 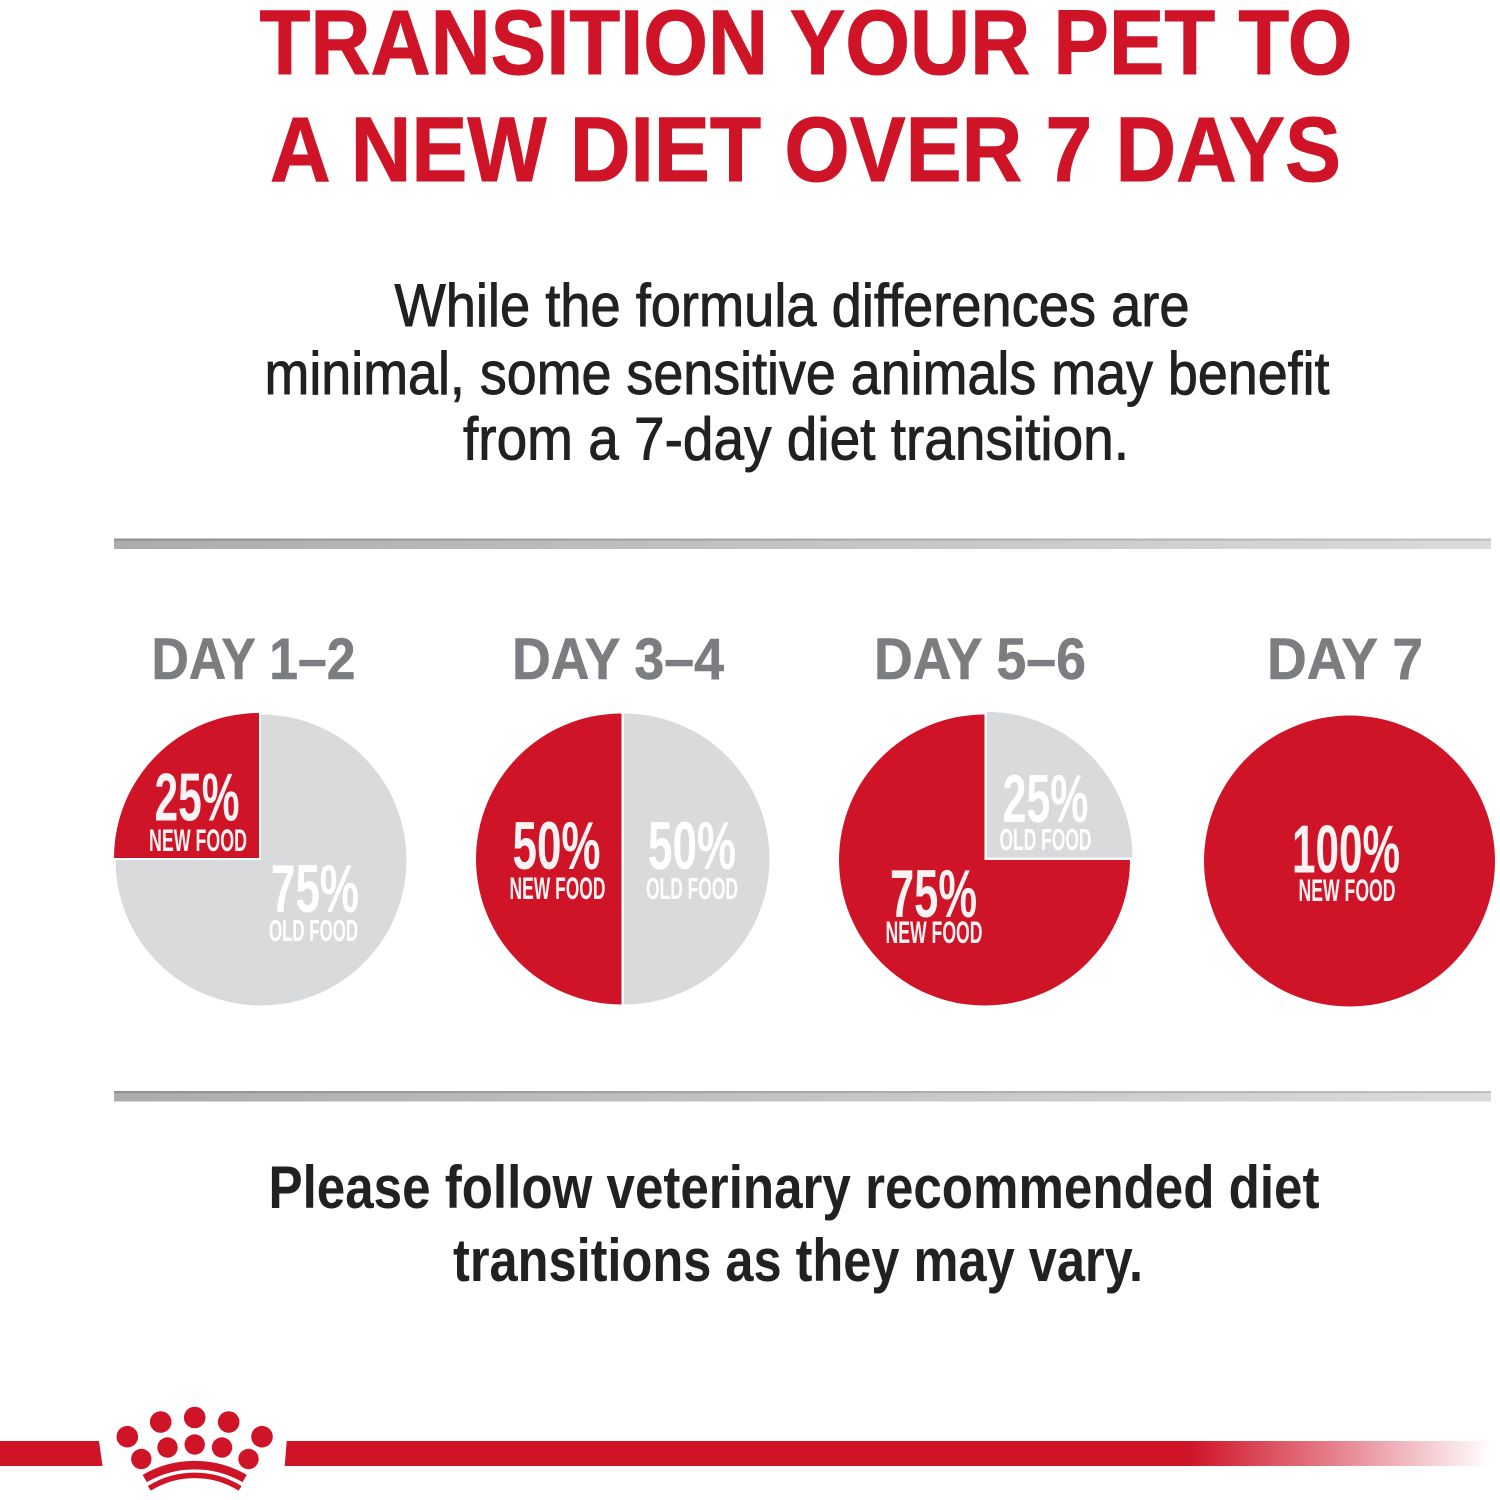 What do you see at coordinates (796, 439) in the screenshot?
I see `svg-text: from a 7-day diet transition.` at bounding box center [796, 439].